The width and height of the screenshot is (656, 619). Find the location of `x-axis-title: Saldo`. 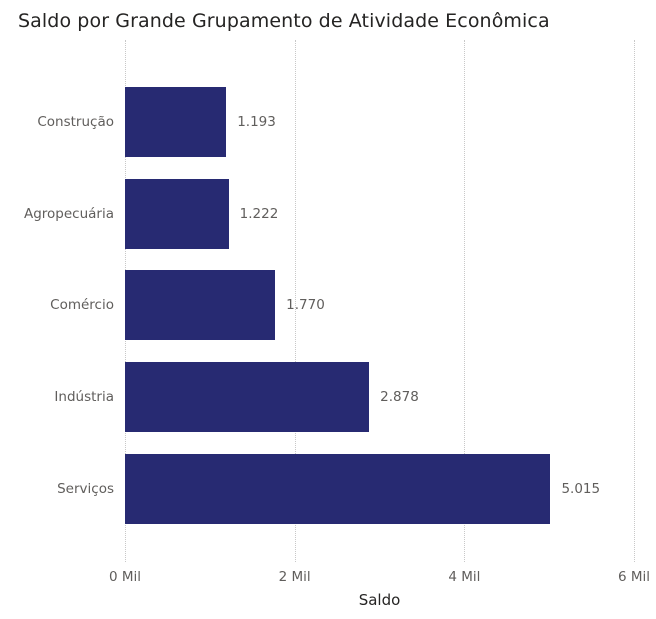

x-axis-title: Saldo is located at coordinates (379, 600).